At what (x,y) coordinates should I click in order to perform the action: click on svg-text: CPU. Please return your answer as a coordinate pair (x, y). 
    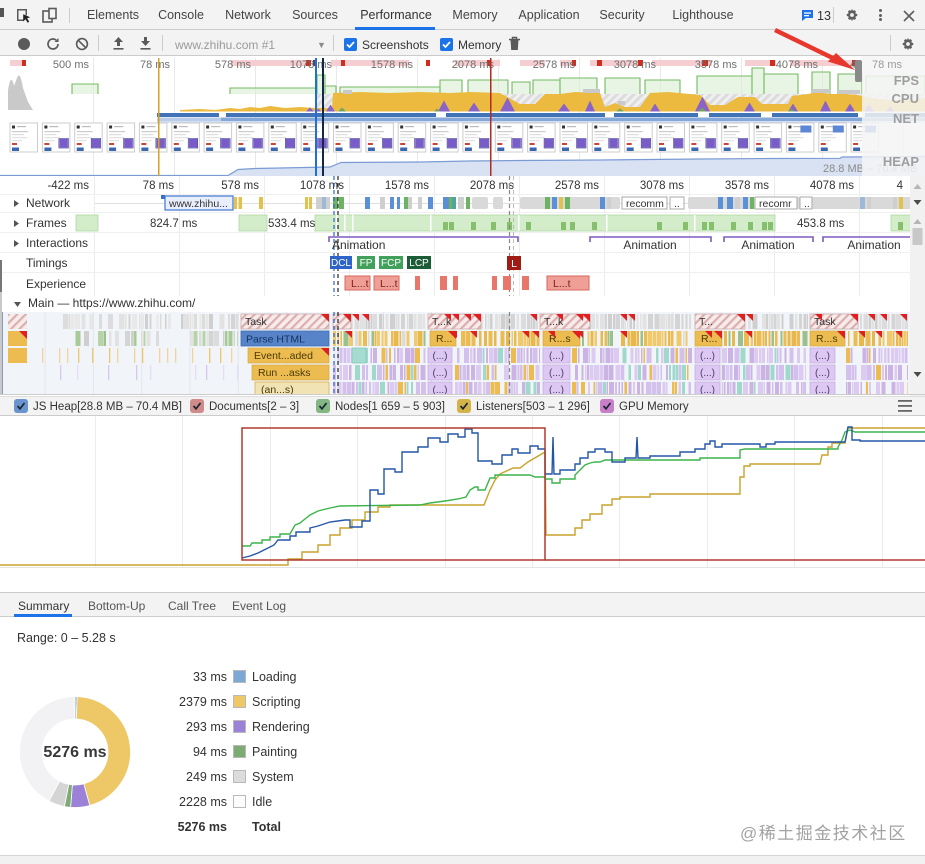
    Looking at the image, I should click on (905, 98).